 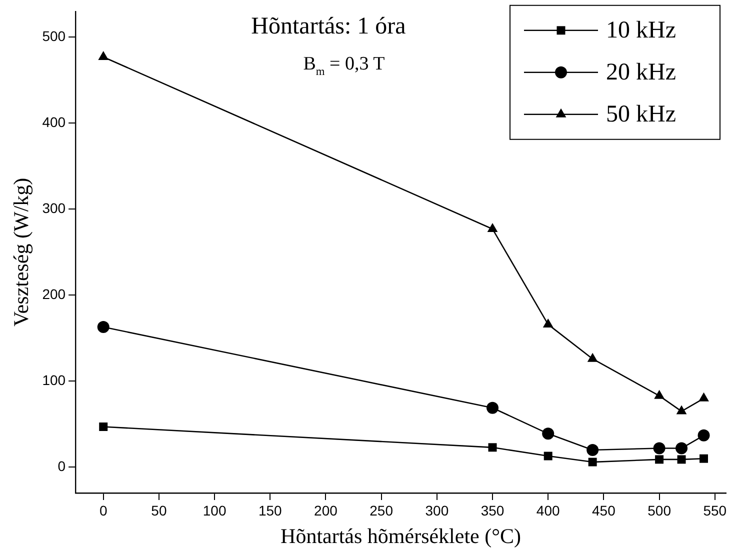 What do you see at coordinates (641, 31) in the screenshot?
I see `legend-label: 10 kHz` at bounding box center [641, 31].